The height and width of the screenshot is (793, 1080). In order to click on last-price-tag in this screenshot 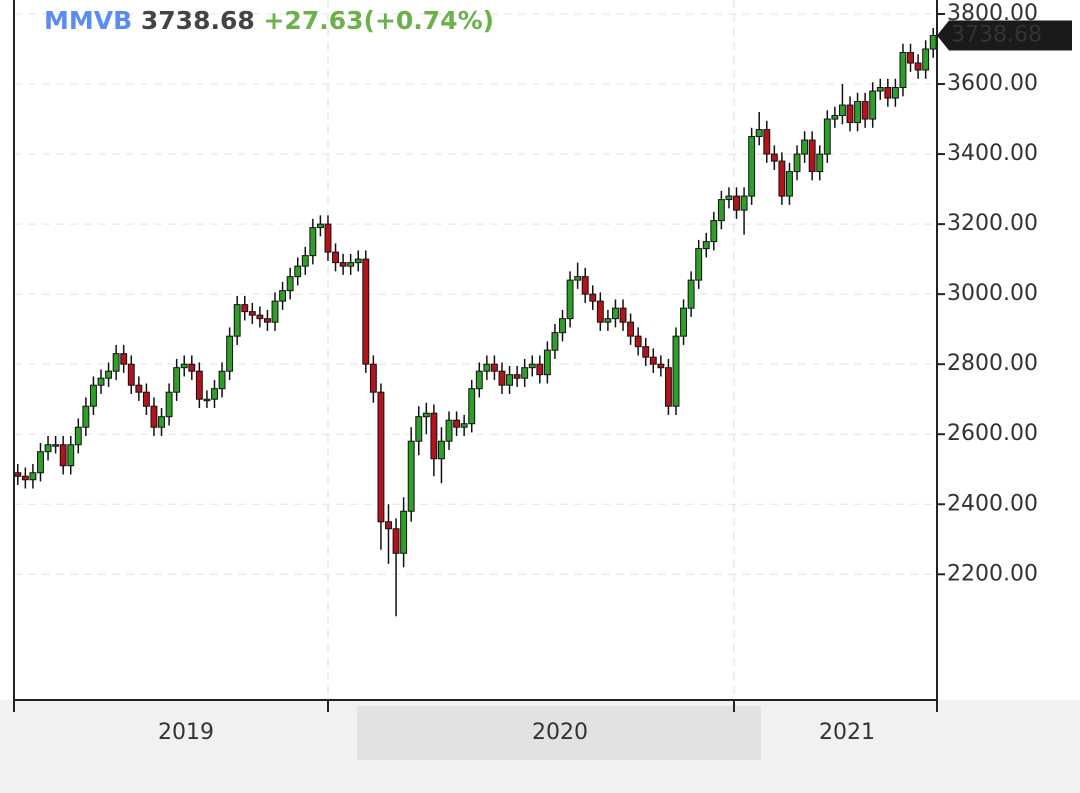, I will do `click(1004, 35)`.